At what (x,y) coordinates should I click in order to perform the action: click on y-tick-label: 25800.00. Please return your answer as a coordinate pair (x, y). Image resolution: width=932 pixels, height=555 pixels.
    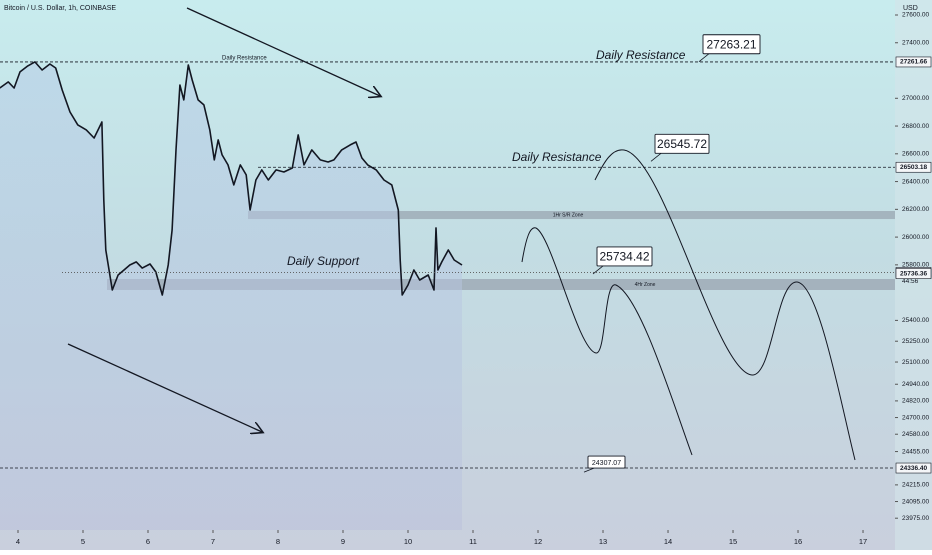
    Looking at the image, I should click on (915, 265).